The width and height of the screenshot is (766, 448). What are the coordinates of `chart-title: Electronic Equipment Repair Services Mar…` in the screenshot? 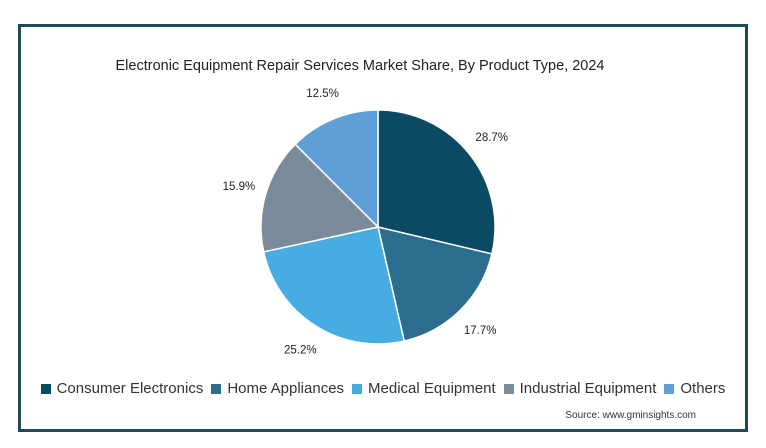 It's located at (360, 66).